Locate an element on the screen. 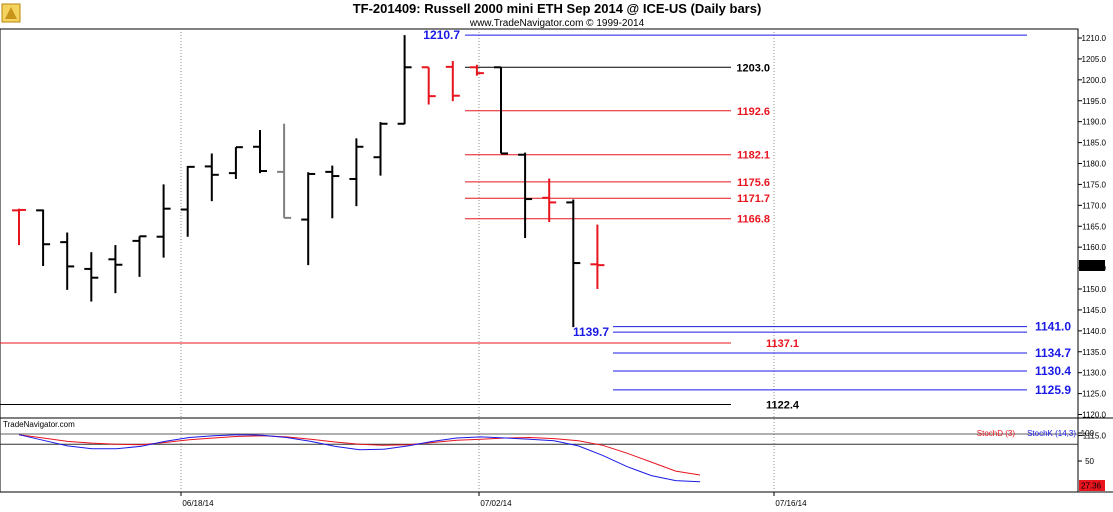 The width and height of the screenshot is (1113, 512). last-price-label: 1155.7 is located at coordinates (1093, 266).